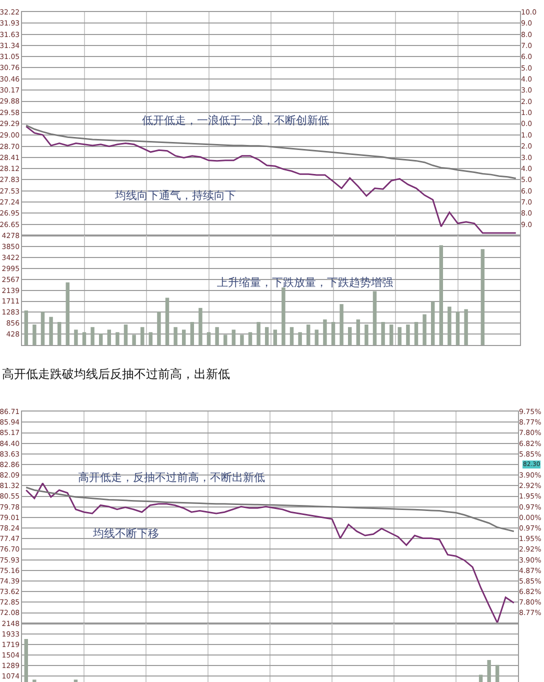 The width and height of the screenshot is (544, 682). Describe the element at coordinates (305, 282) in the screenshot. I see `annotation: 上升缩量，下跌放量，下跌趋势增强` at that location.